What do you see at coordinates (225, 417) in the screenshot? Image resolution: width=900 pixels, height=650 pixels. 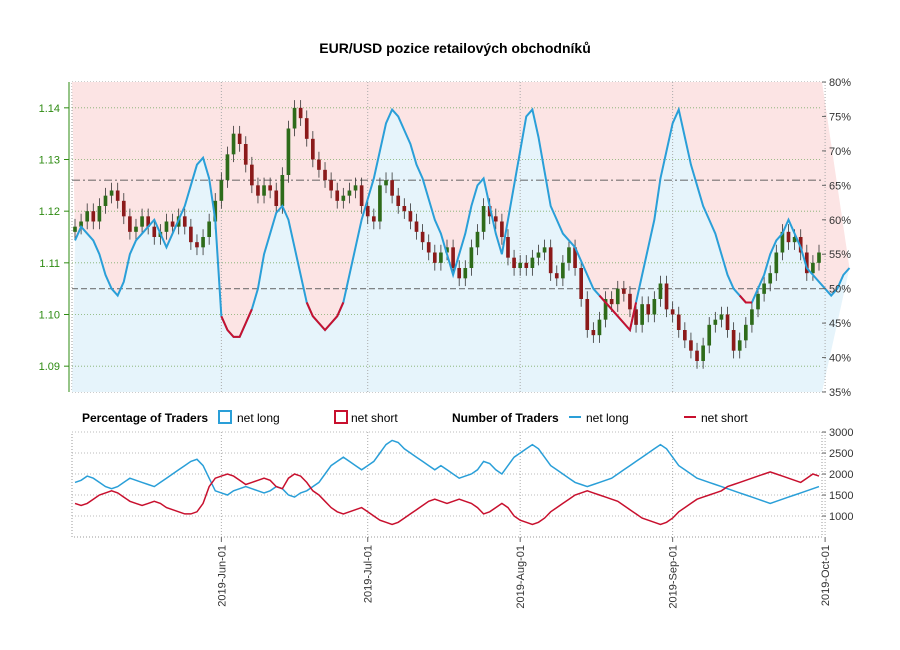 I see `legend-net-long-swatch` at bounding box center [225, 417].